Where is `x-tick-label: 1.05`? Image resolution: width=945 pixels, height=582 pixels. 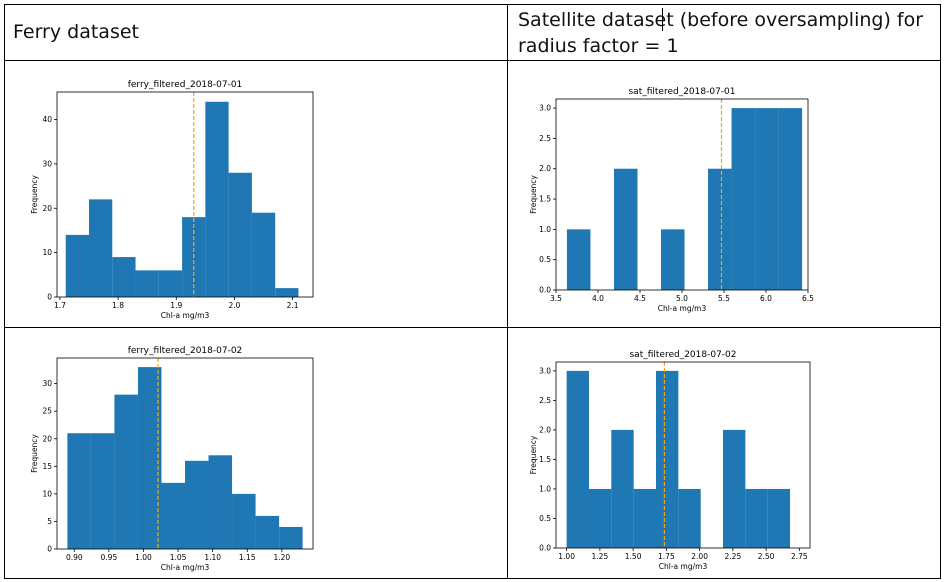
x-tick-label: 1.05 is located at coordinates (178, 557).